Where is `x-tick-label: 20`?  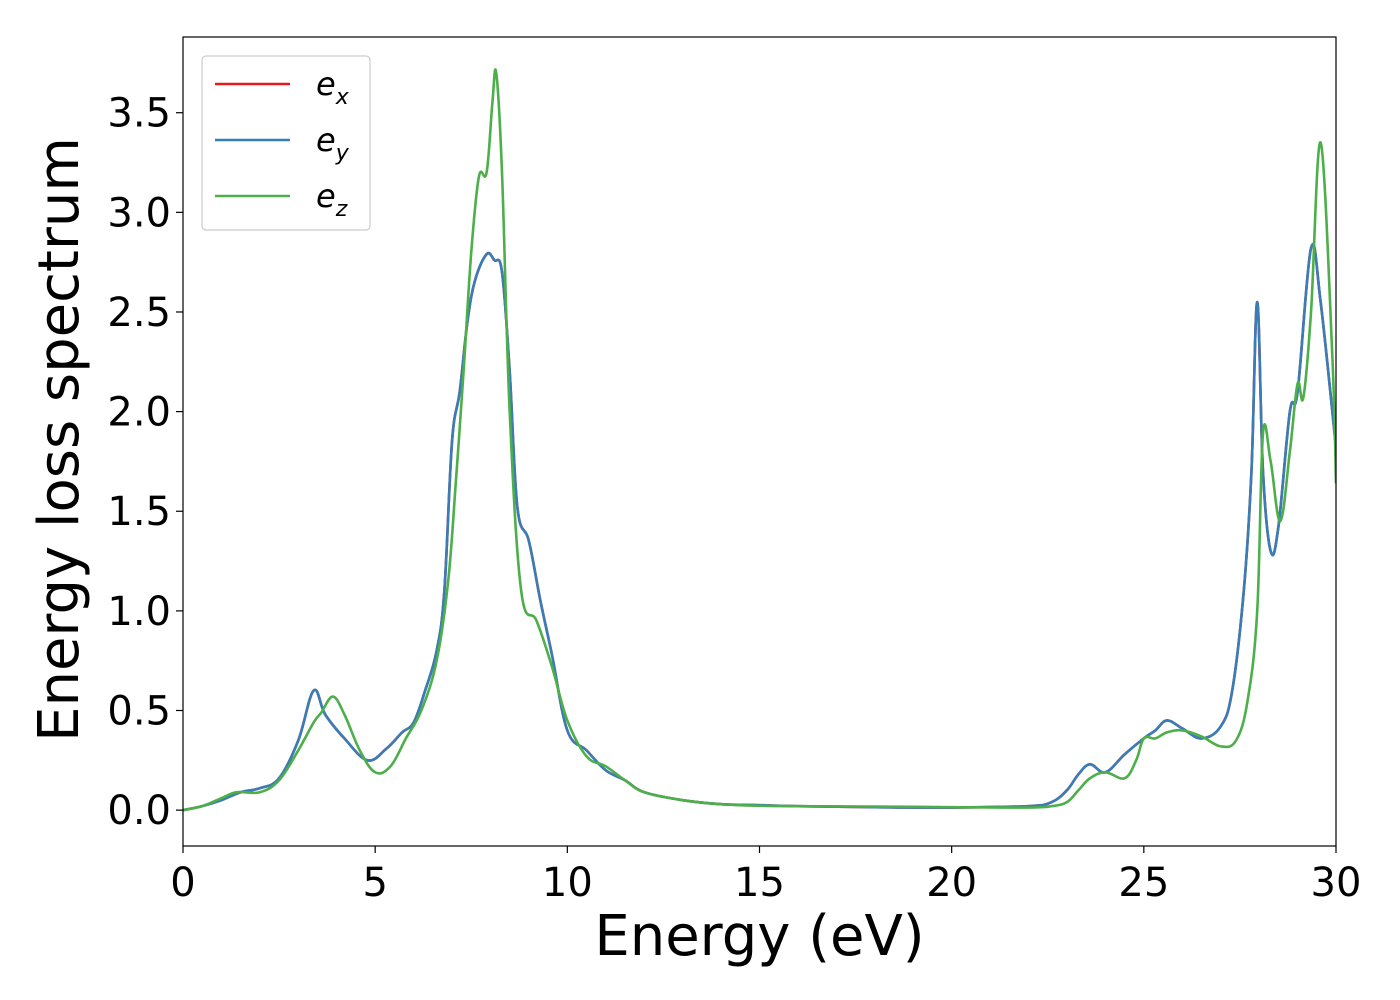
x-tick-label: 20 is located at coordinates (951, 883).